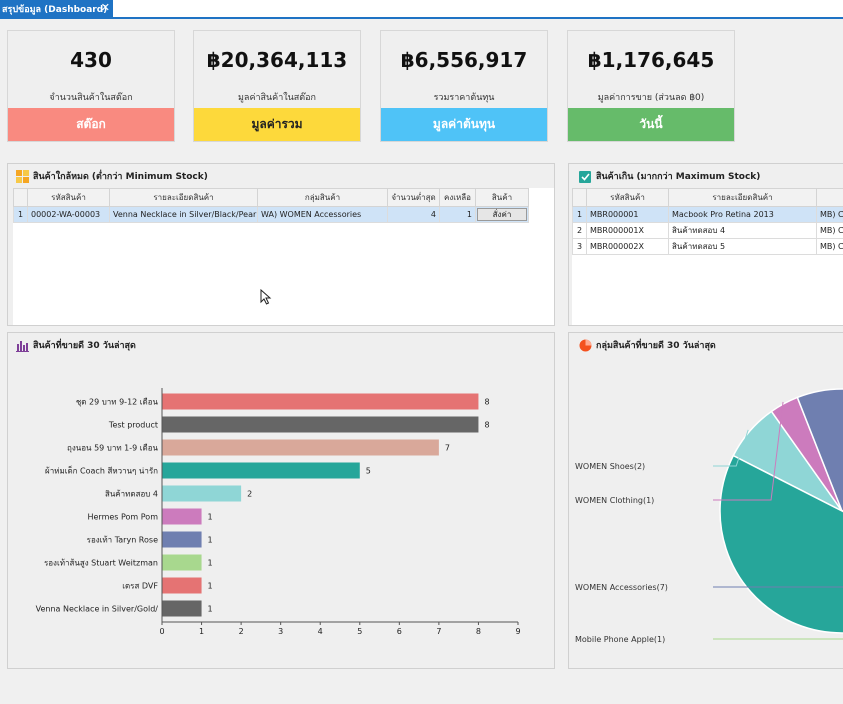 This screenshot has height=704, width=843. What do you see at coordinates (161, 631) in the screenshot?
I see `x-tick-label: 0` at bounding box center [161, 631].